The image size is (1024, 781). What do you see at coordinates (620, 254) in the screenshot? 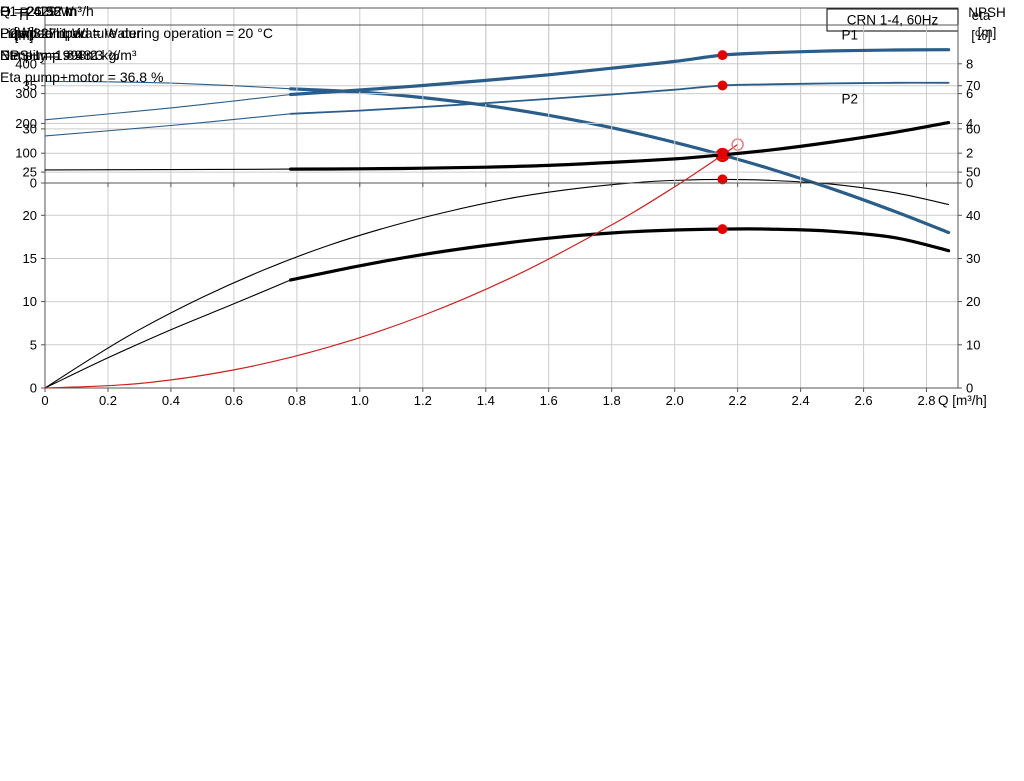
I see `curve-eta-total-curve` at bounding box center [620, 254].